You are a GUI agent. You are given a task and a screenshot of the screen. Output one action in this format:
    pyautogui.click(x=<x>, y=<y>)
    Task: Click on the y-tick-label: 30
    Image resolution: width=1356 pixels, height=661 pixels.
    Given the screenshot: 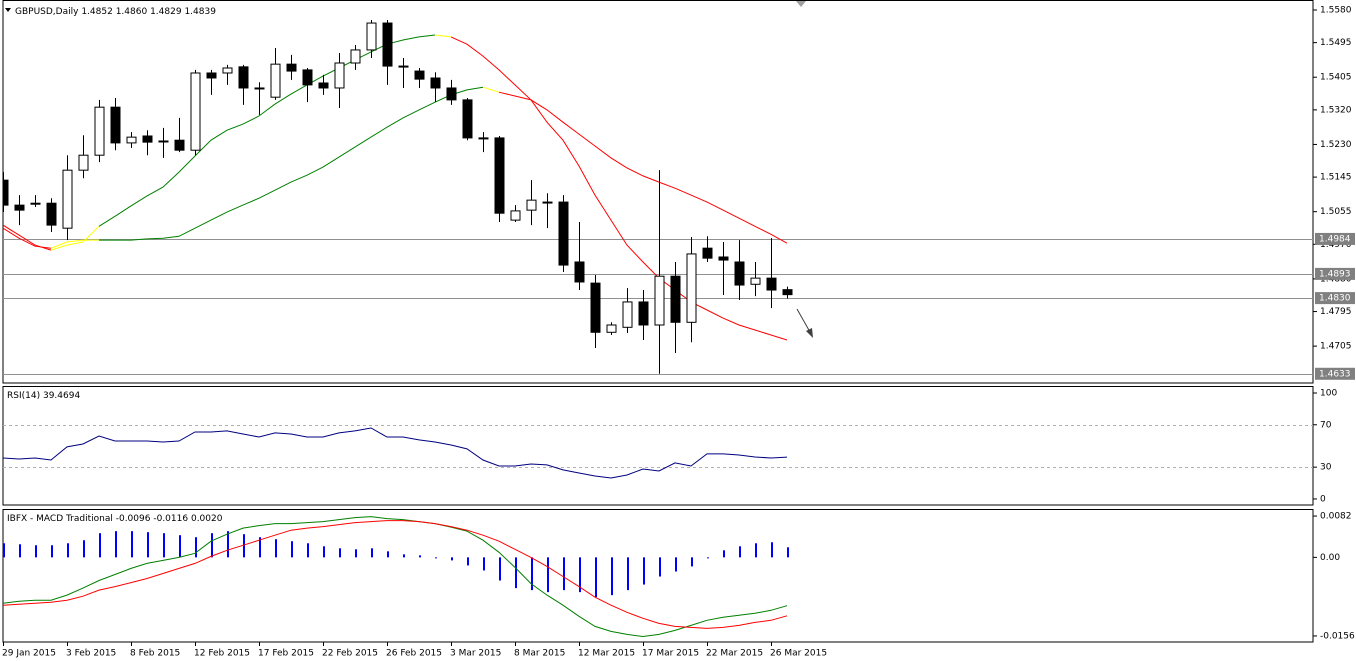 What is the action you would take?
    pyautogui.click(x=1326, y=468)
    